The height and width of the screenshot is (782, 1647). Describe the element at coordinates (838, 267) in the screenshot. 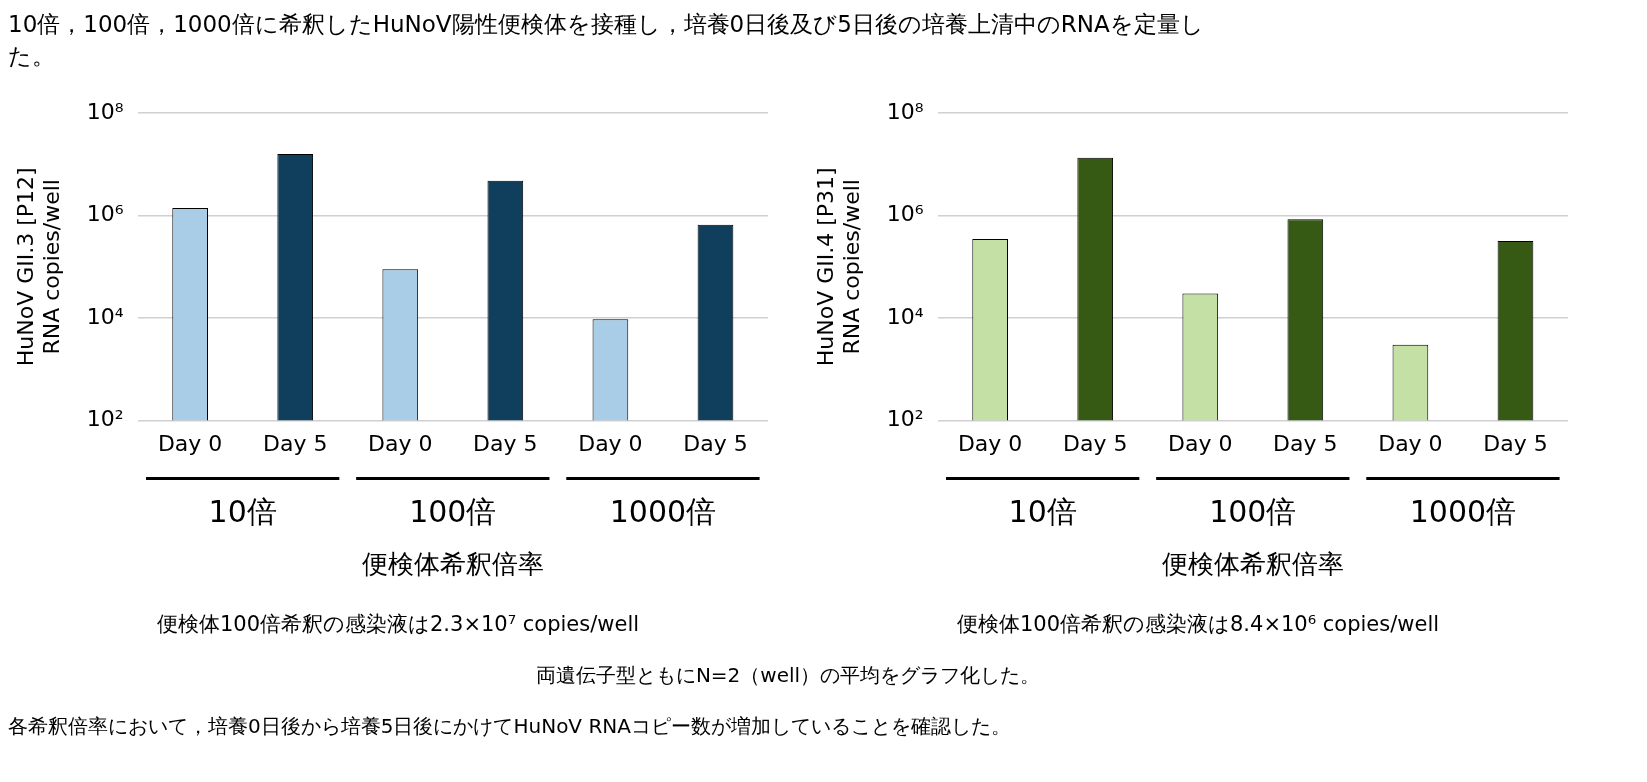

I see `y-axis-title: HuNoV GII.4 [P31] RNA copies/well` at that location.